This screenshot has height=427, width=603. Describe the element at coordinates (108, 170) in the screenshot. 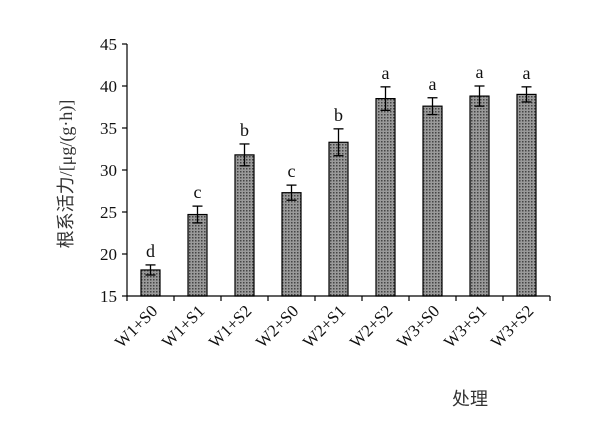

I see `y-tick-label: 30` at that location.